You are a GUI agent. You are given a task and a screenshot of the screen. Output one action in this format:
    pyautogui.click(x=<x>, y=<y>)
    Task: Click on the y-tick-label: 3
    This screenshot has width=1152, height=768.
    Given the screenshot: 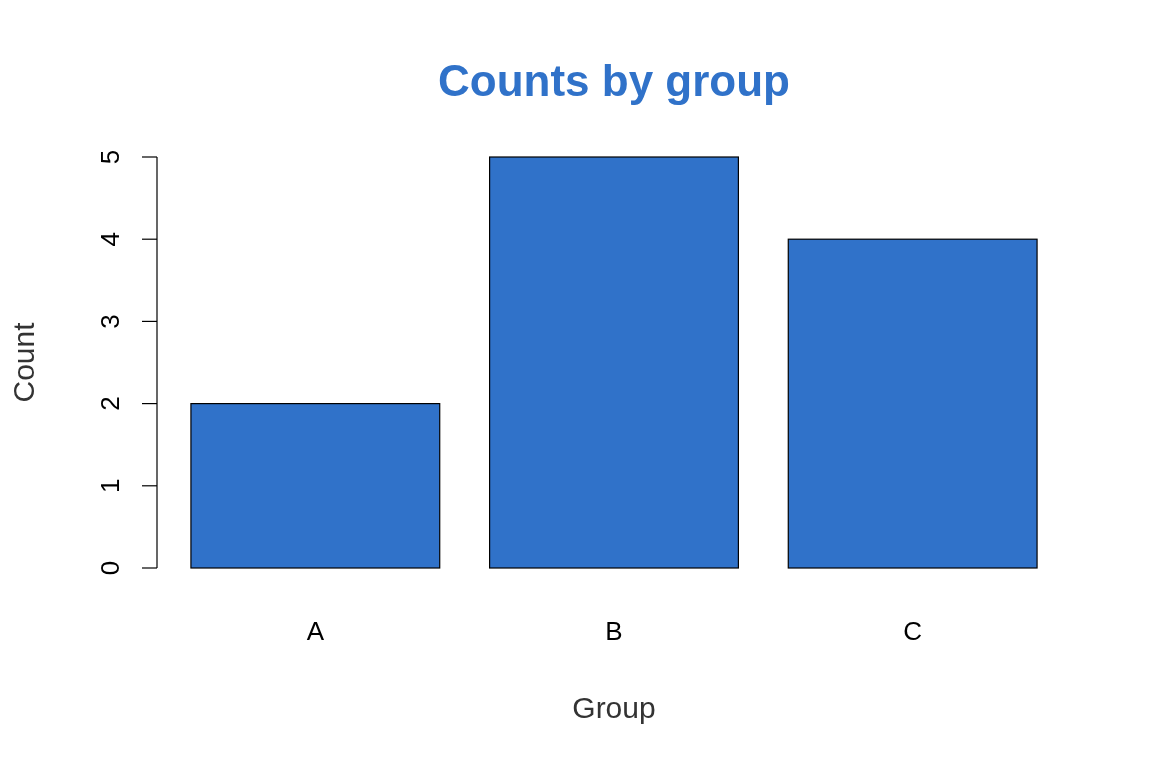 What is the action you would take?
    pyautogui.click(x=110, y=321)
    